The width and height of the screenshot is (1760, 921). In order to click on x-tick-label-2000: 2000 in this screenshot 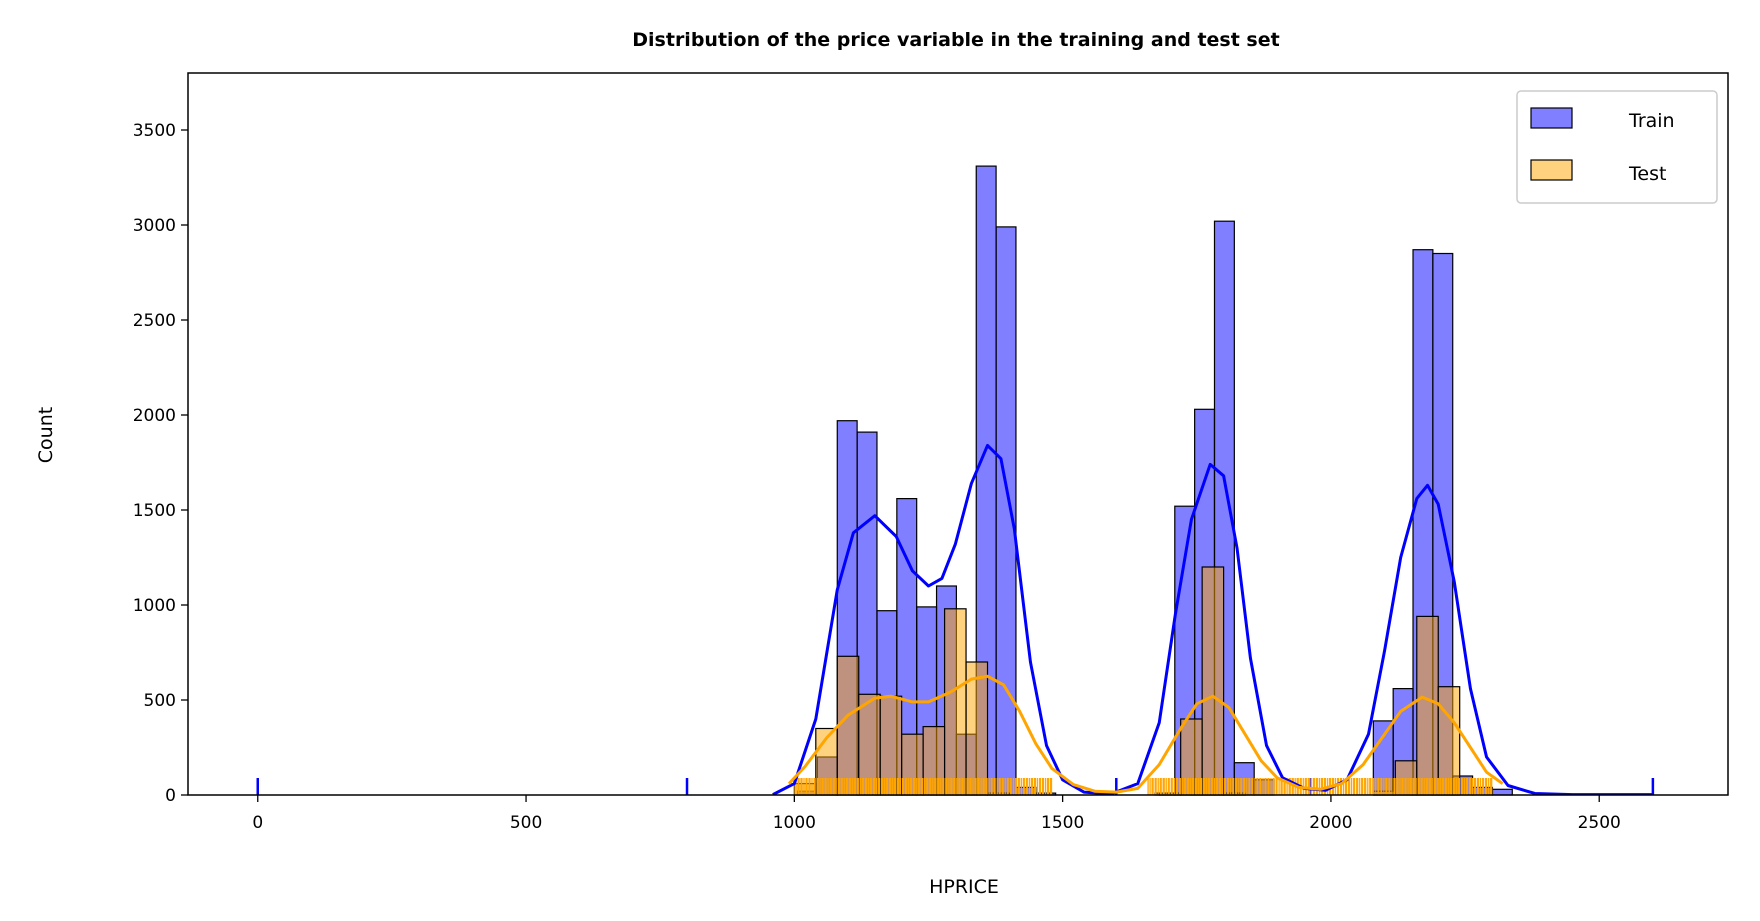, I will do `click(1330, 823)`.